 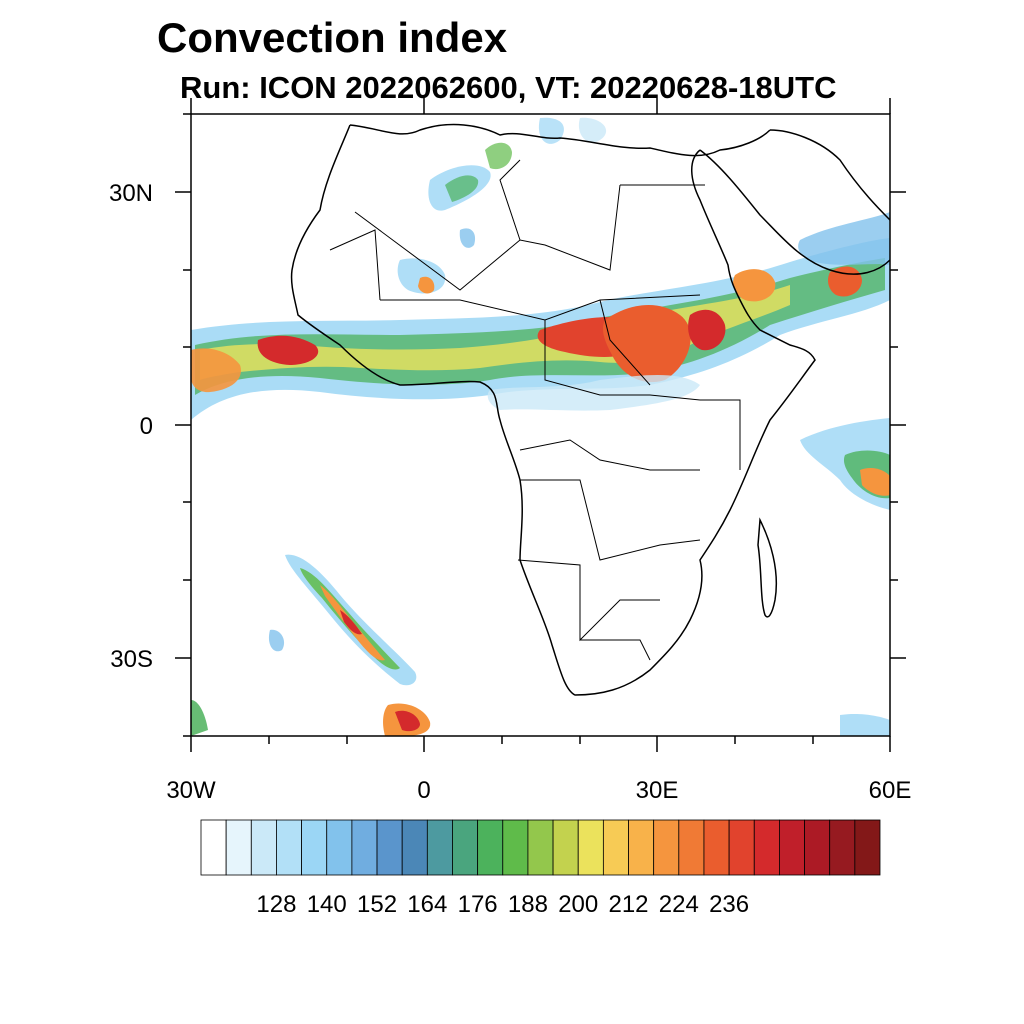 What do you see at coordinates (657, 790) in the screenshot?
I see `lon-label-30e: 30E` at bounding box center [657, 790].